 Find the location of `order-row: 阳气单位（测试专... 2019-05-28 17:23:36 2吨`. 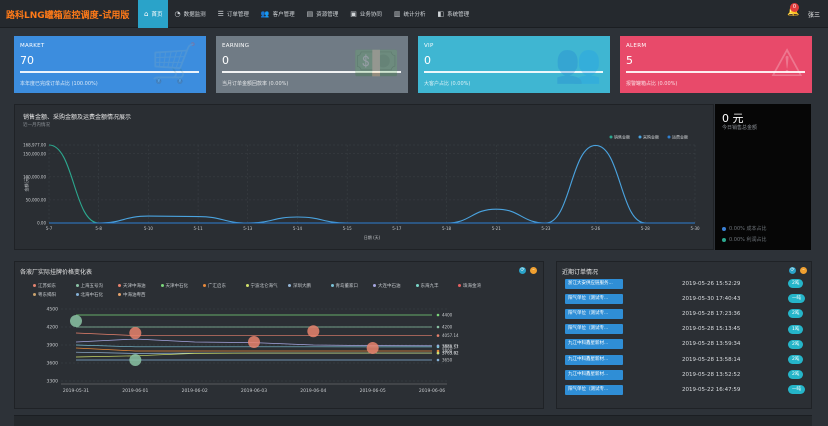

order-row: 阳气单位（测试专... 2019-05-28 17:23:36 2吨 is located at coordinates (685, 313).